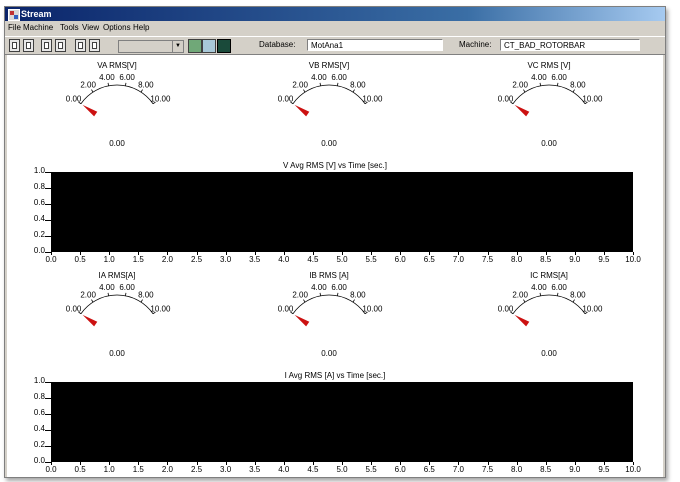 This screenshot has width=680, height=482. What do you see at coordinates (313, 259) in the screenshot?
I see `x-tick-label: 4.5` at bounding box center [313, 259].